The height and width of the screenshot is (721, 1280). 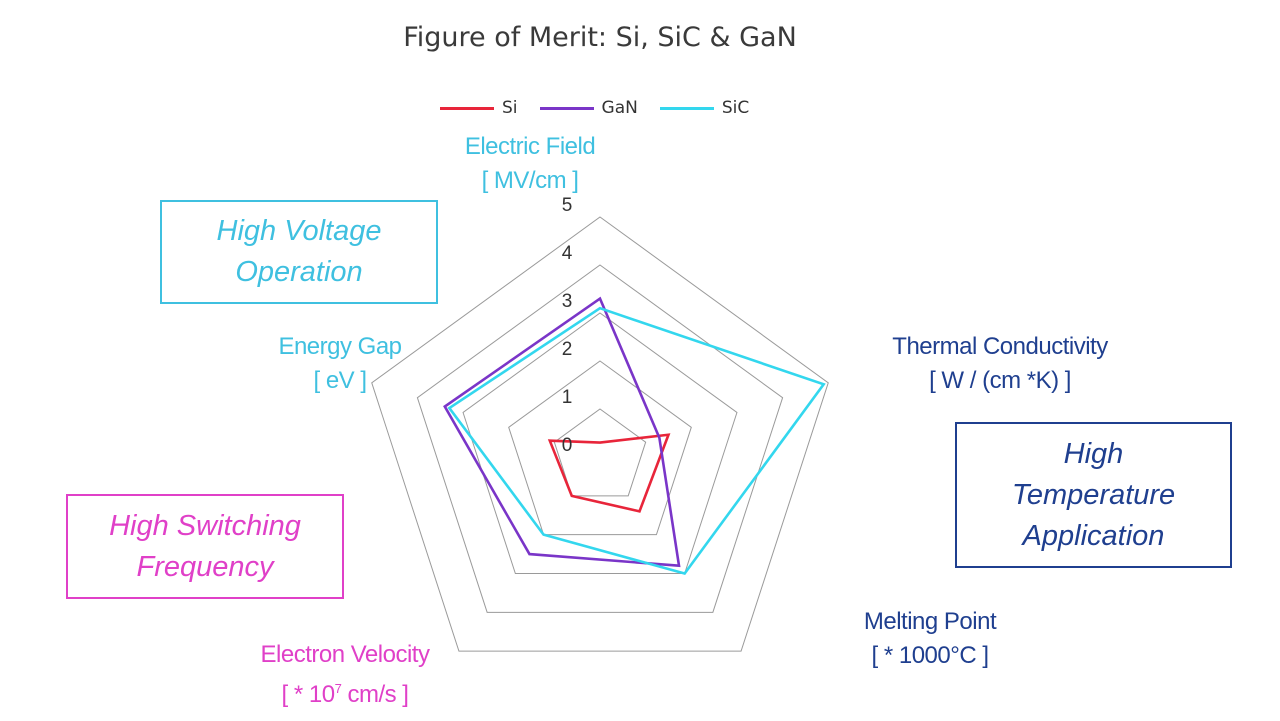 I want to click on series-sic, so click(x=636, y=440).